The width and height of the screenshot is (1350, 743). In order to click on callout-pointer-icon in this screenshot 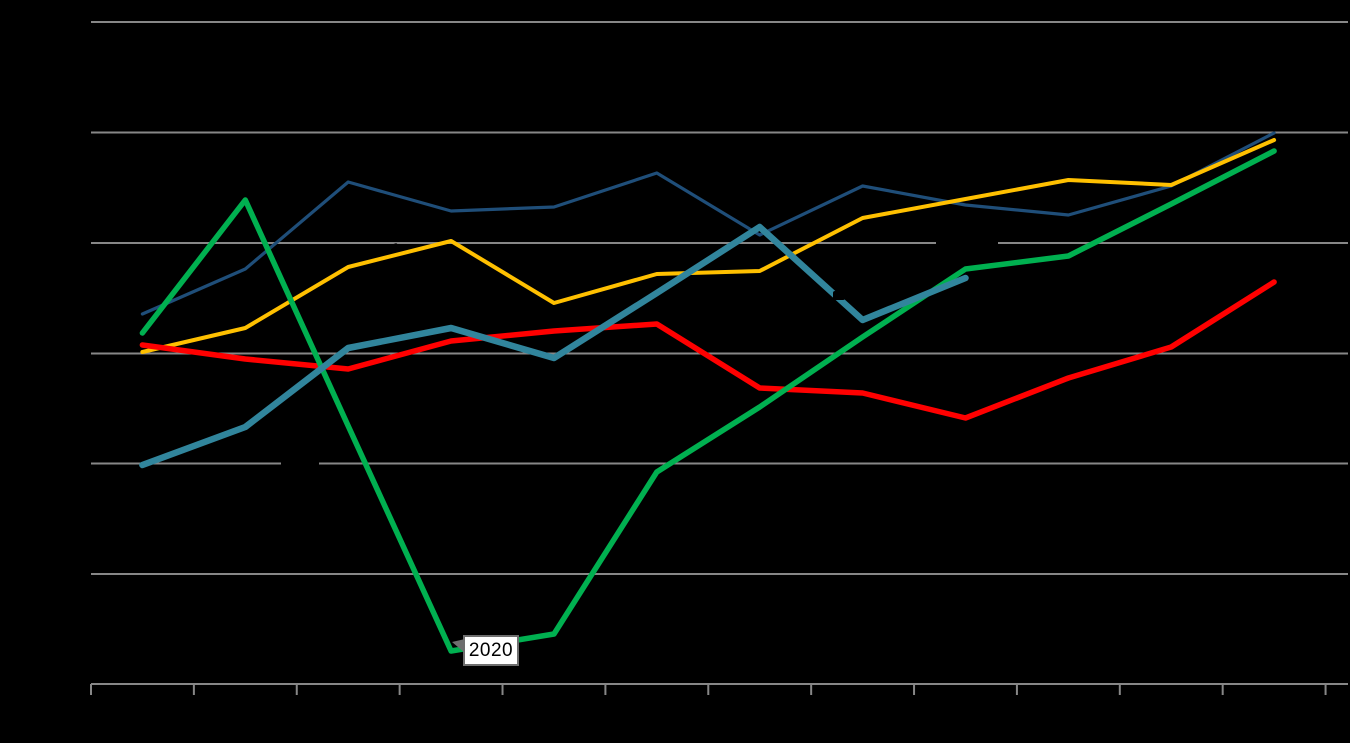, I will do `click(458, 646)`.